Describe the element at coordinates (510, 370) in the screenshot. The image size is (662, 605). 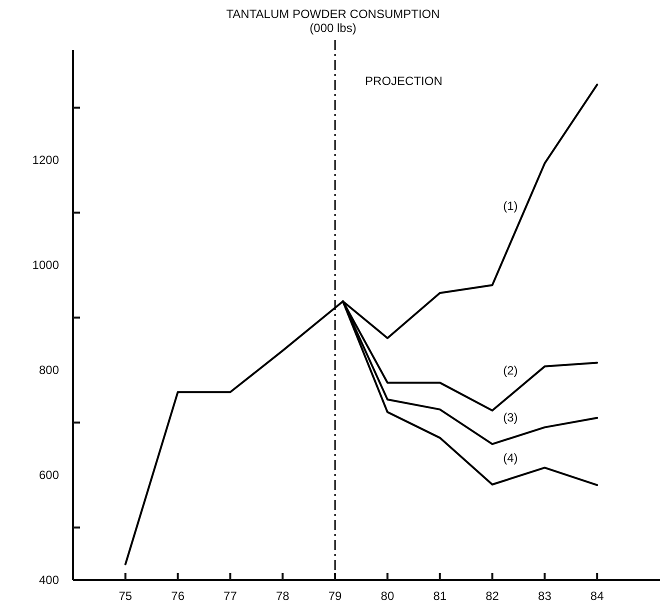
I see `series-label: (2)` at that location.